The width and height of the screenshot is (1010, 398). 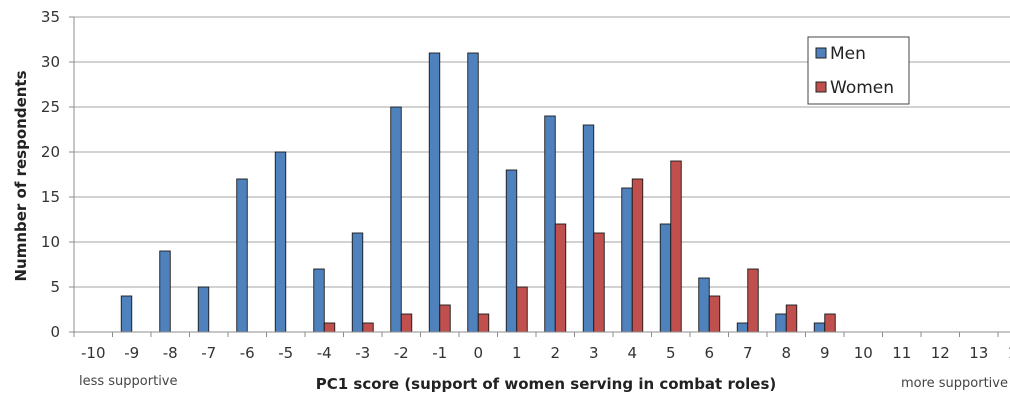 What do you see at coordinates (128, 381) in the screenshot?
I see `less-supportive-note: less supportive` at bounding box center [128, 381].